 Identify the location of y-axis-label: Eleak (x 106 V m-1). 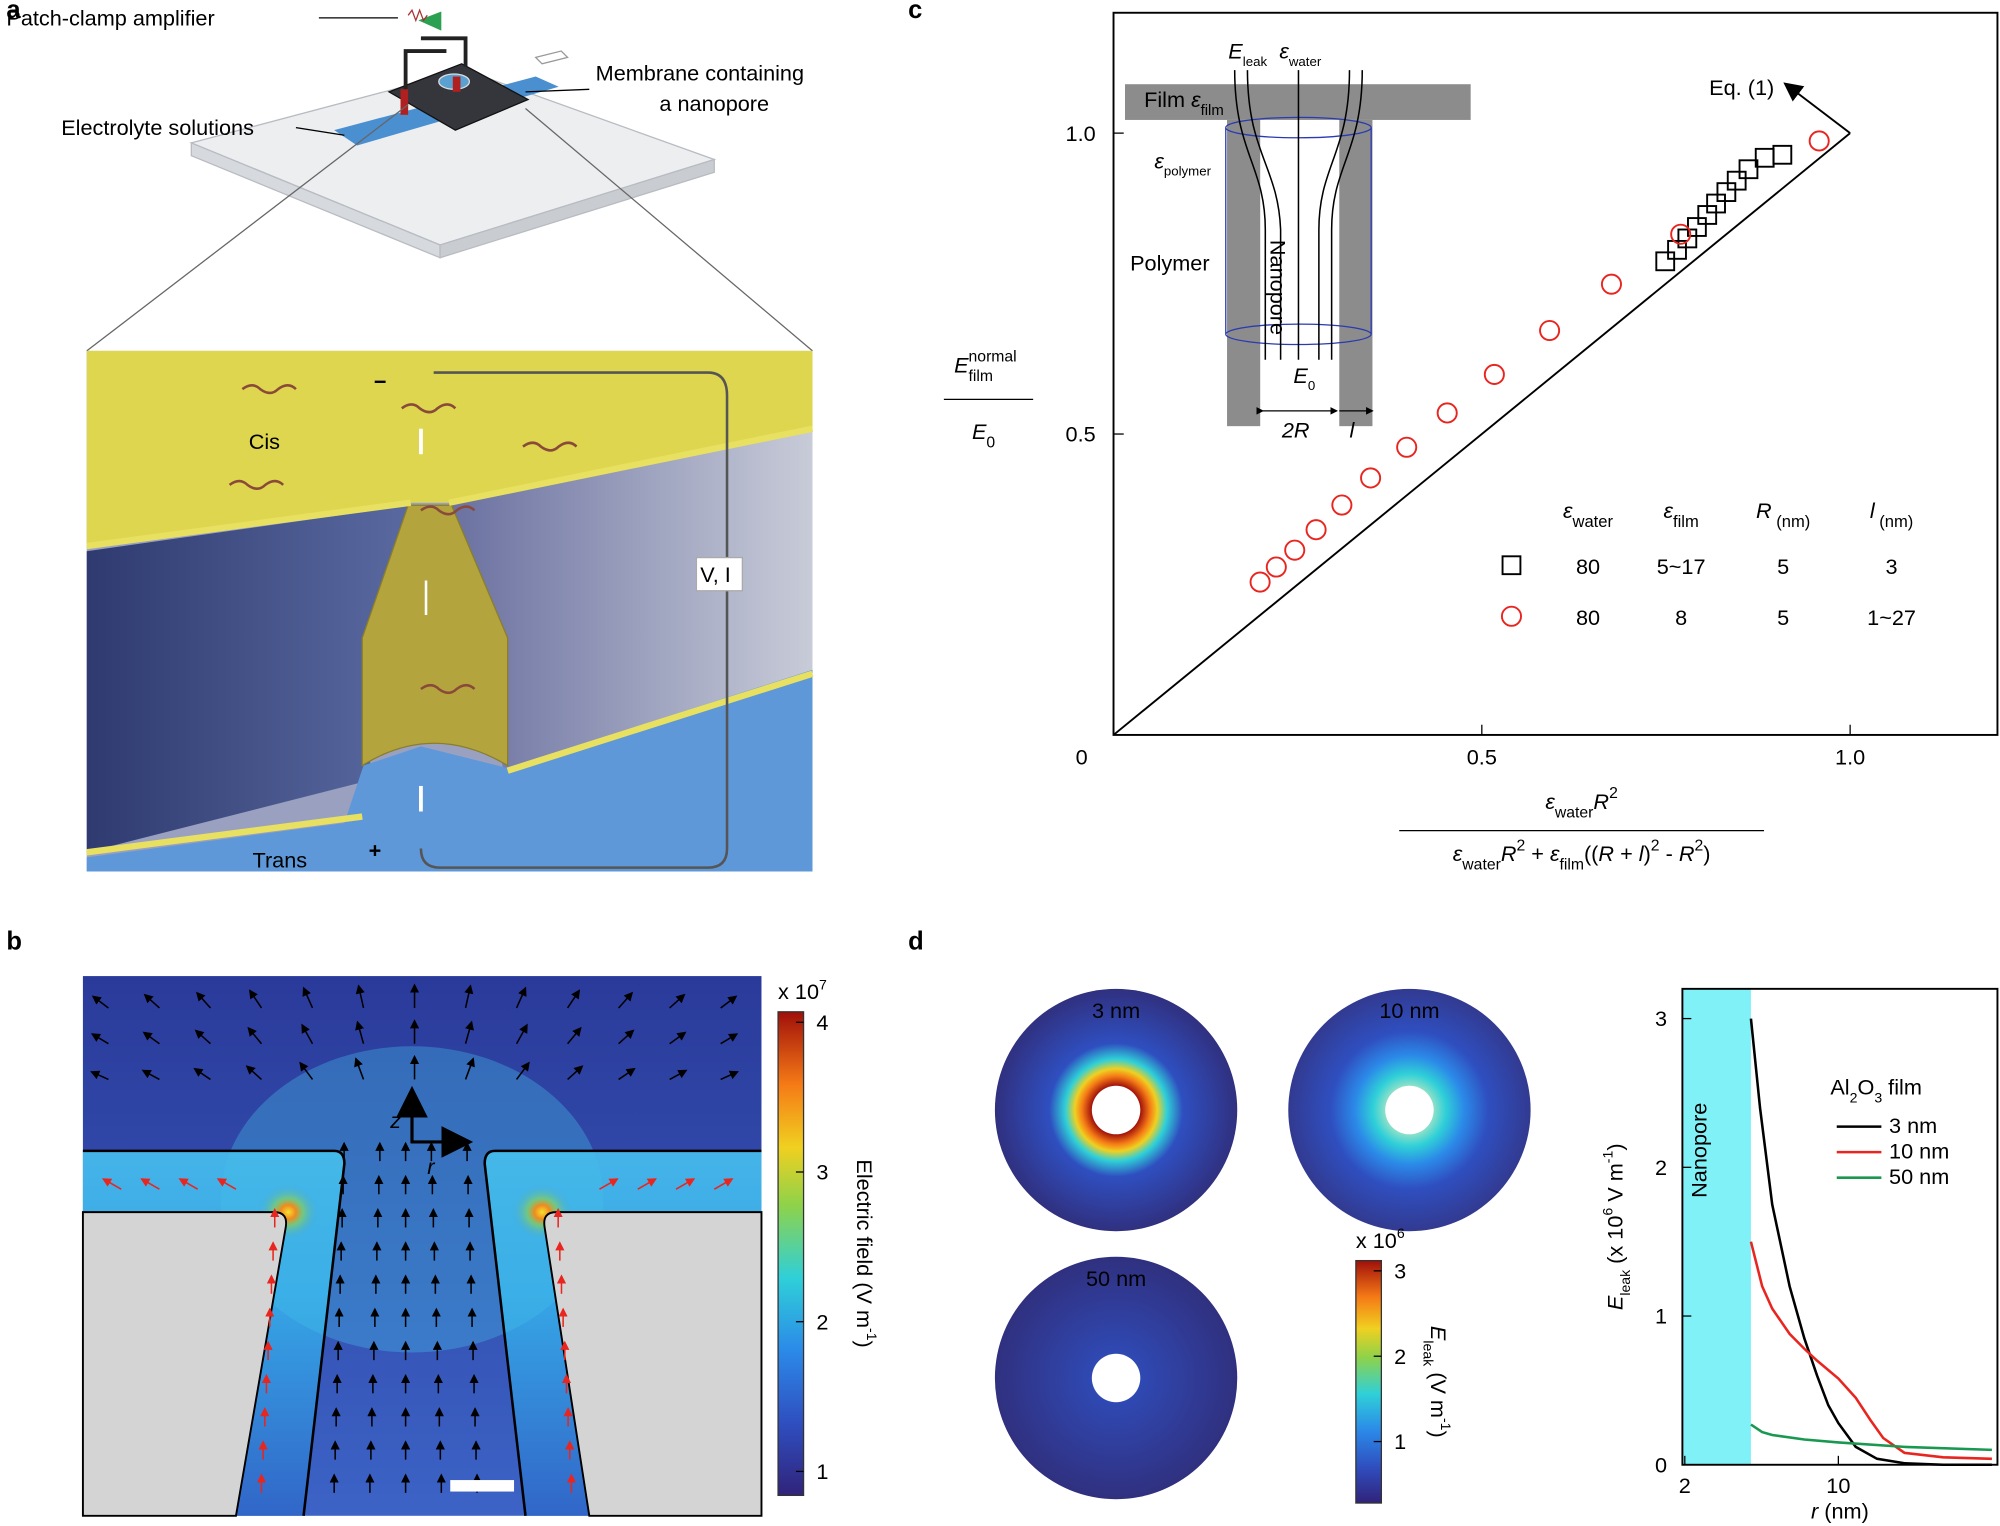
(1616, 1226).